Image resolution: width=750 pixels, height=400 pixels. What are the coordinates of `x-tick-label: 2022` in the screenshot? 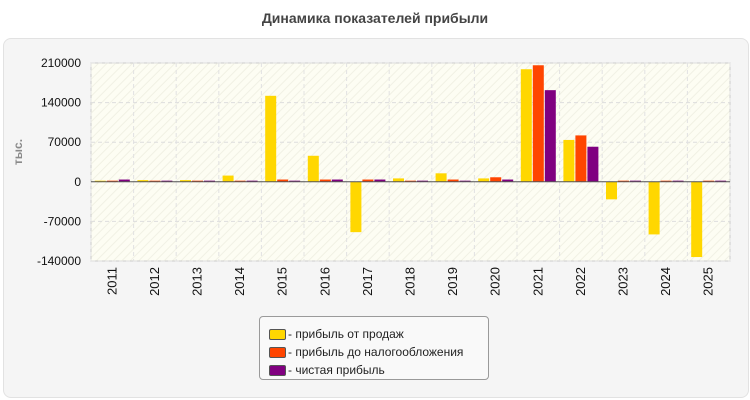 It's located at (580, 281).